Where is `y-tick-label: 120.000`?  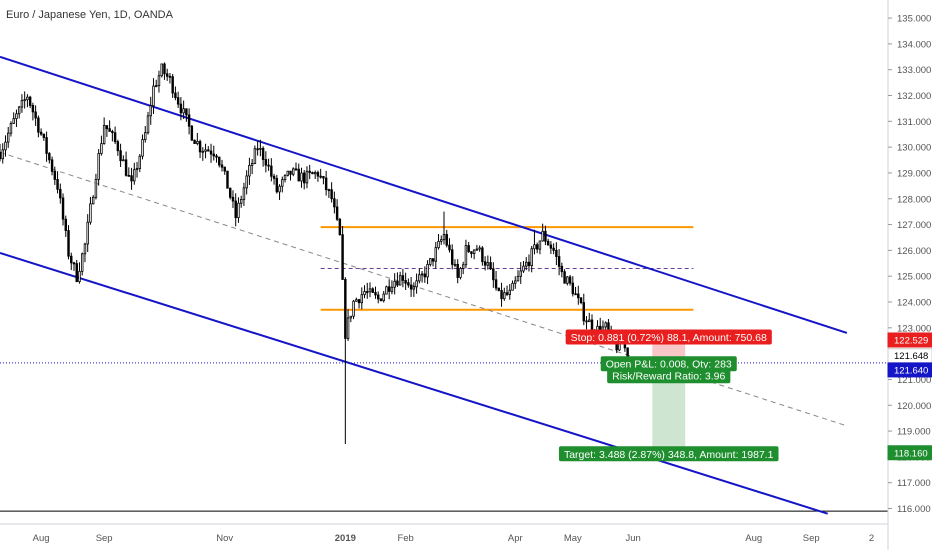
y-tick-label: 120.000 is located at coordinates (914, 406).